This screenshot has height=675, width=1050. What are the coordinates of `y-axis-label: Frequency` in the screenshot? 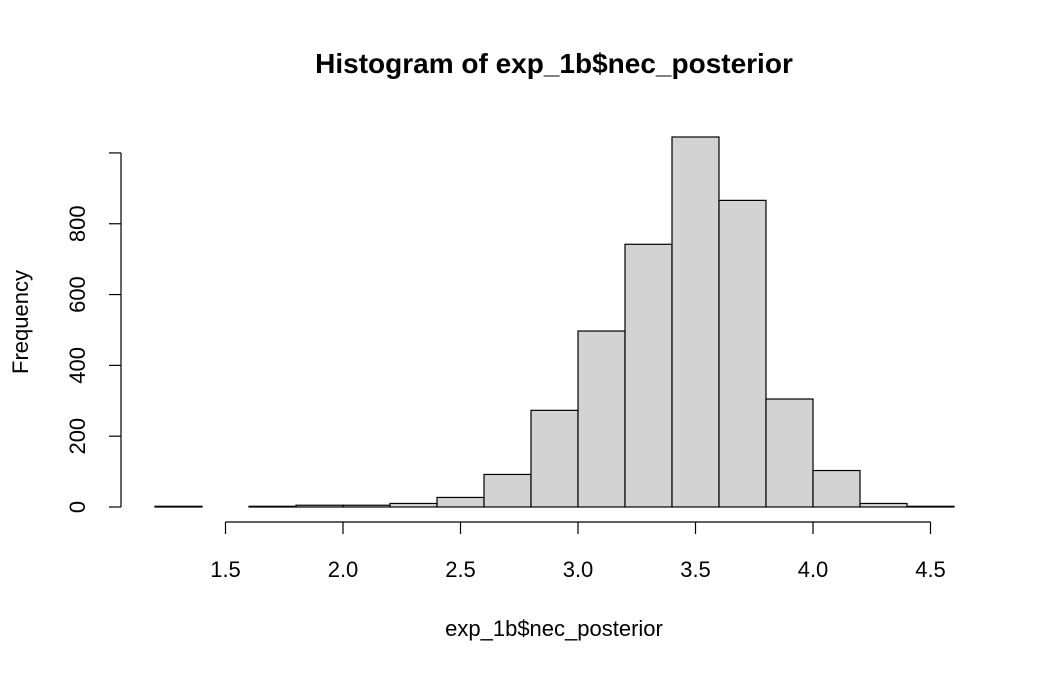 It's located at (20, 322).